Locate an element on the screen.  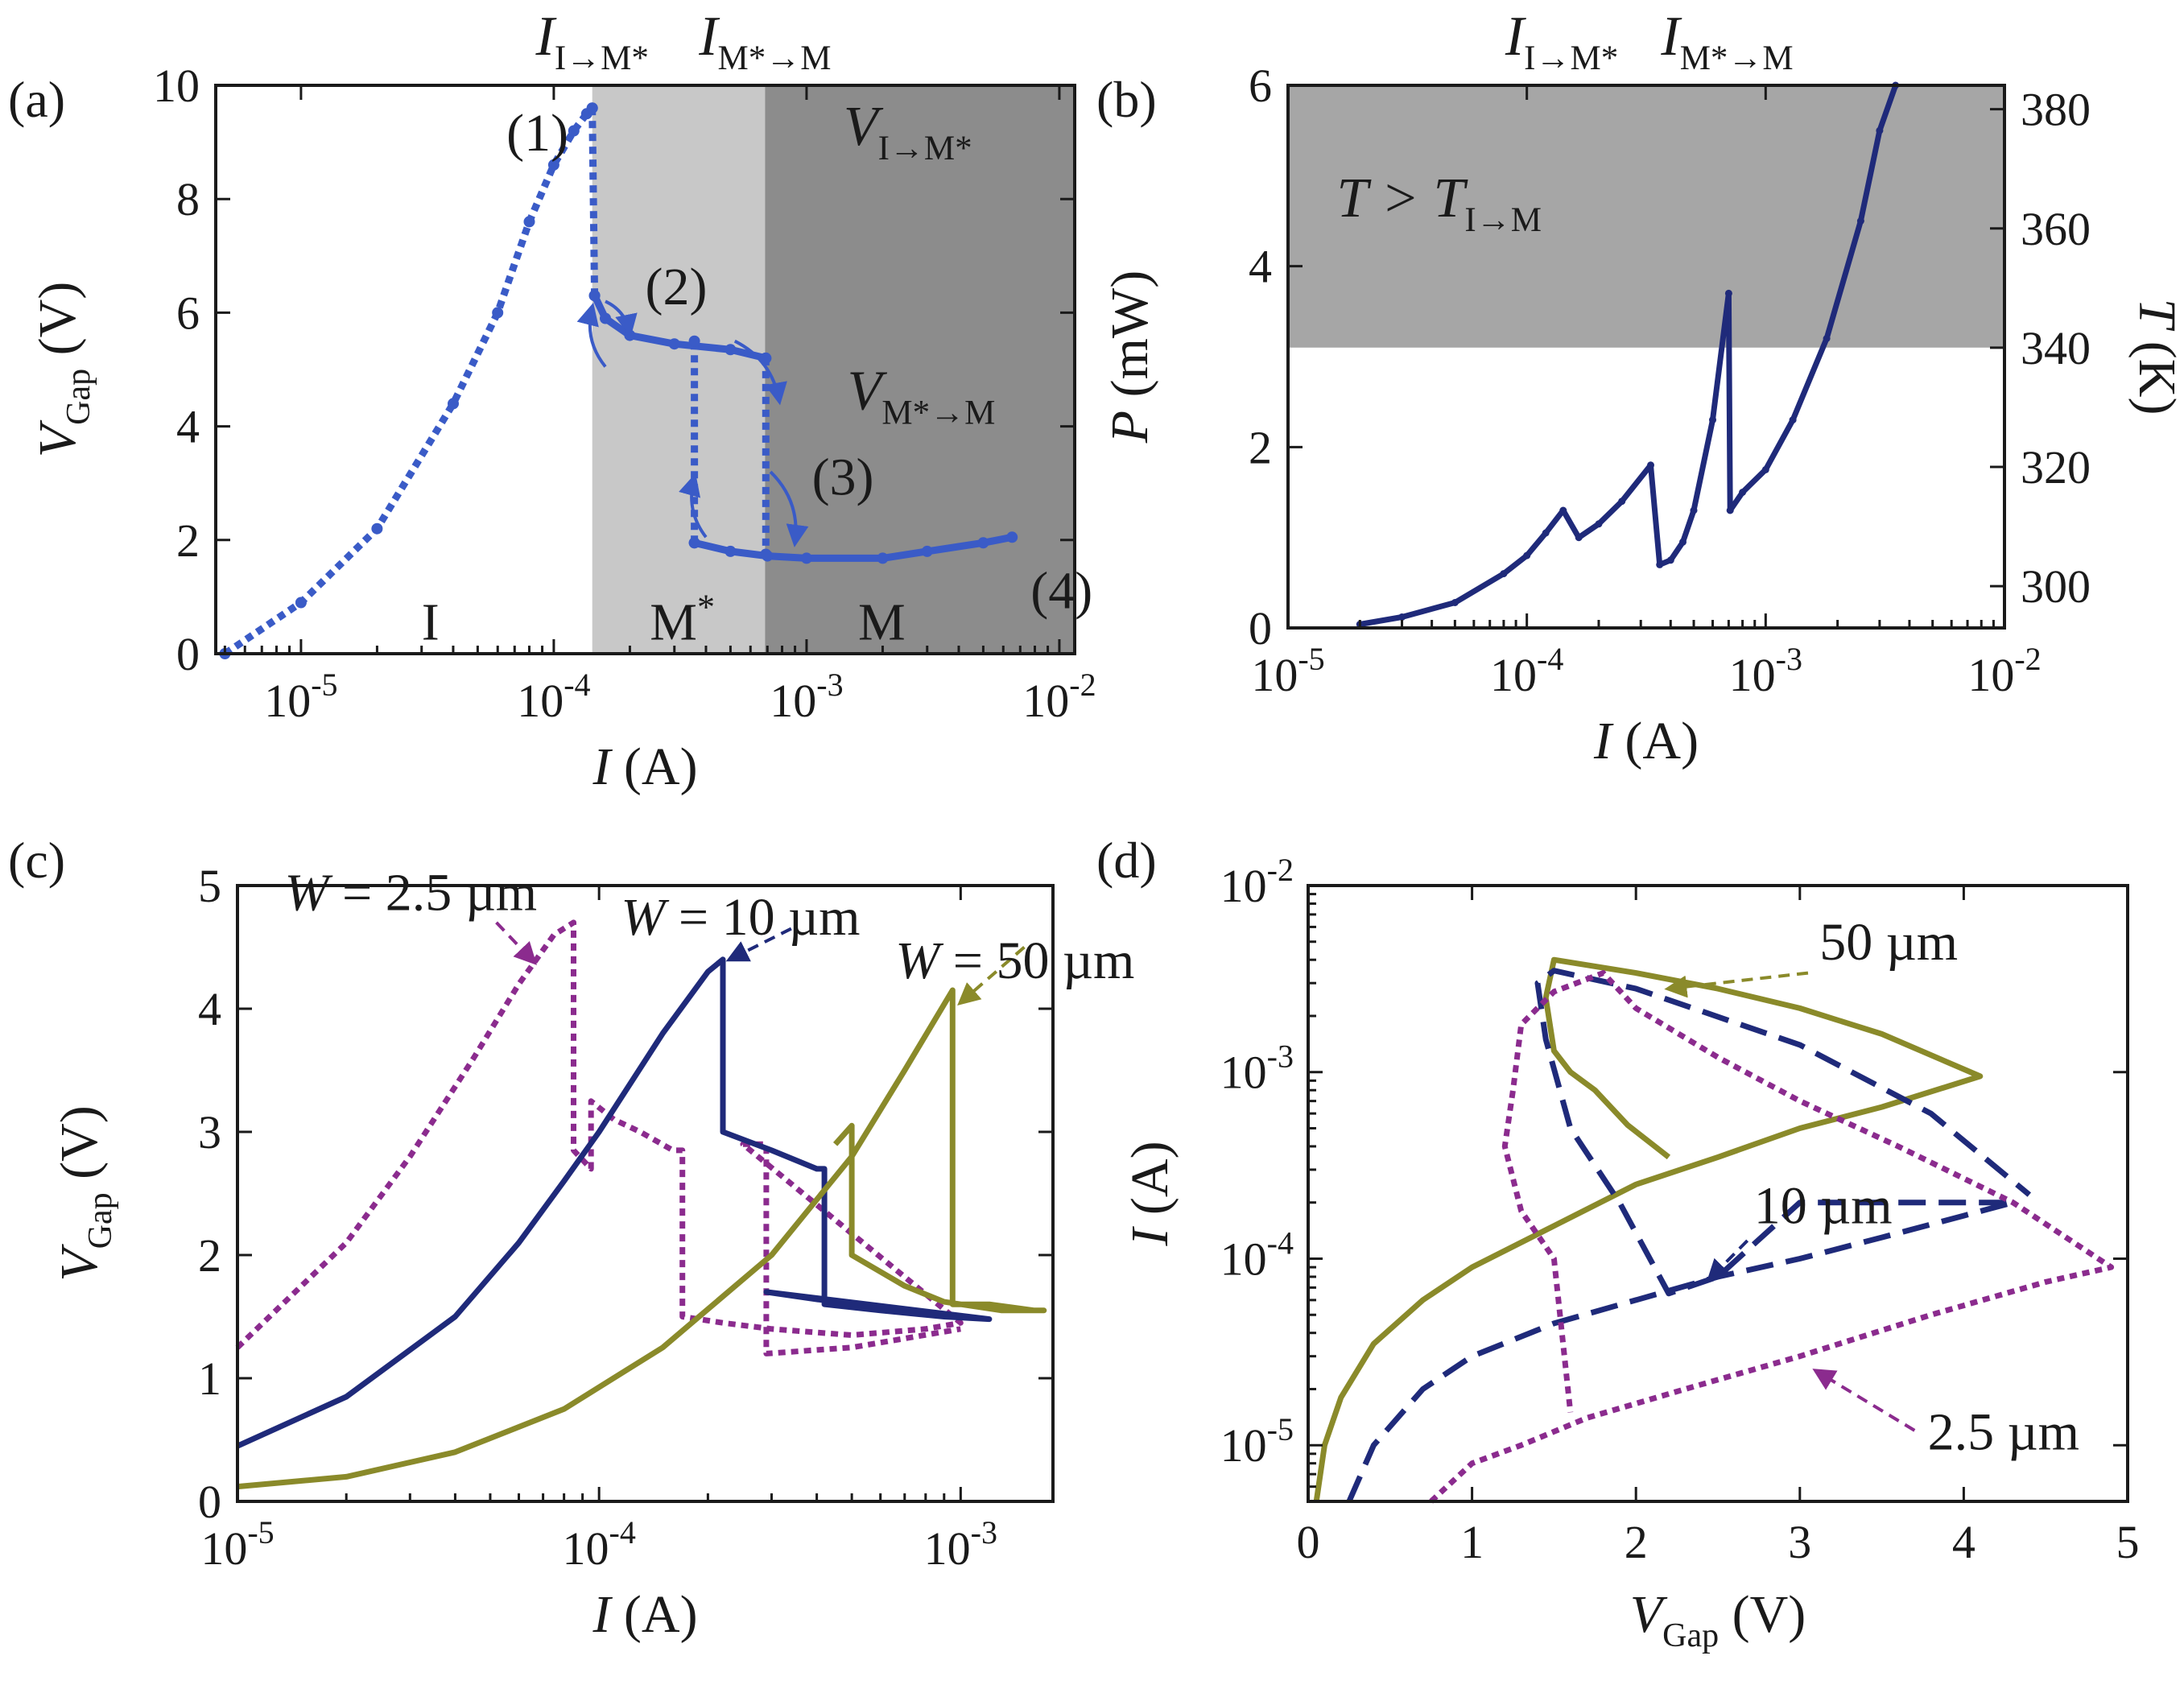
x-tick-label: 3 is located at coordinates (1799, 1542).